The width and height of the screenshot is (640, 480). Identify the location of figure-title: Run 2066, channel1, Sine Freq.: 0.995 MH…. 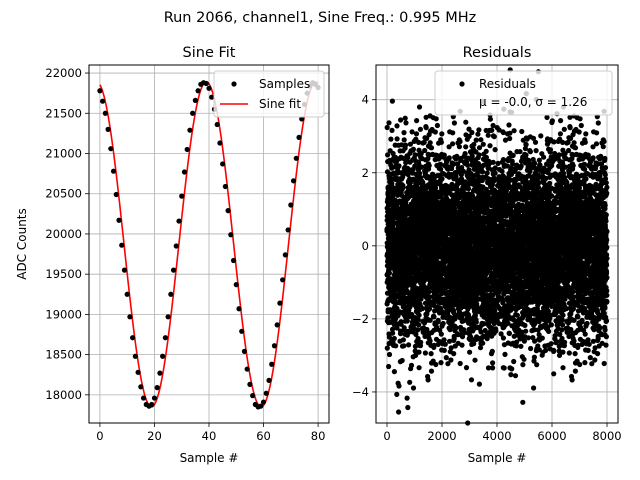
(320, 18).